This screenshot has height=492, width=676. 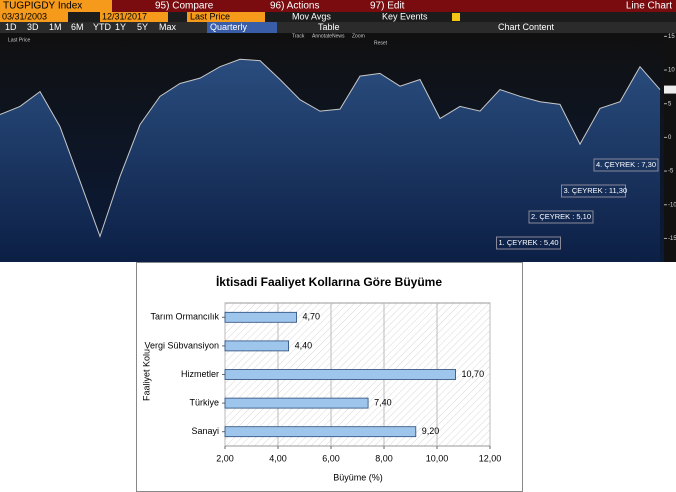 What do you see at coordinates (184, 317) in the screenshot?
I see `y-tick-label: Tarım Ormancılık` at bounding box center [184, 317].